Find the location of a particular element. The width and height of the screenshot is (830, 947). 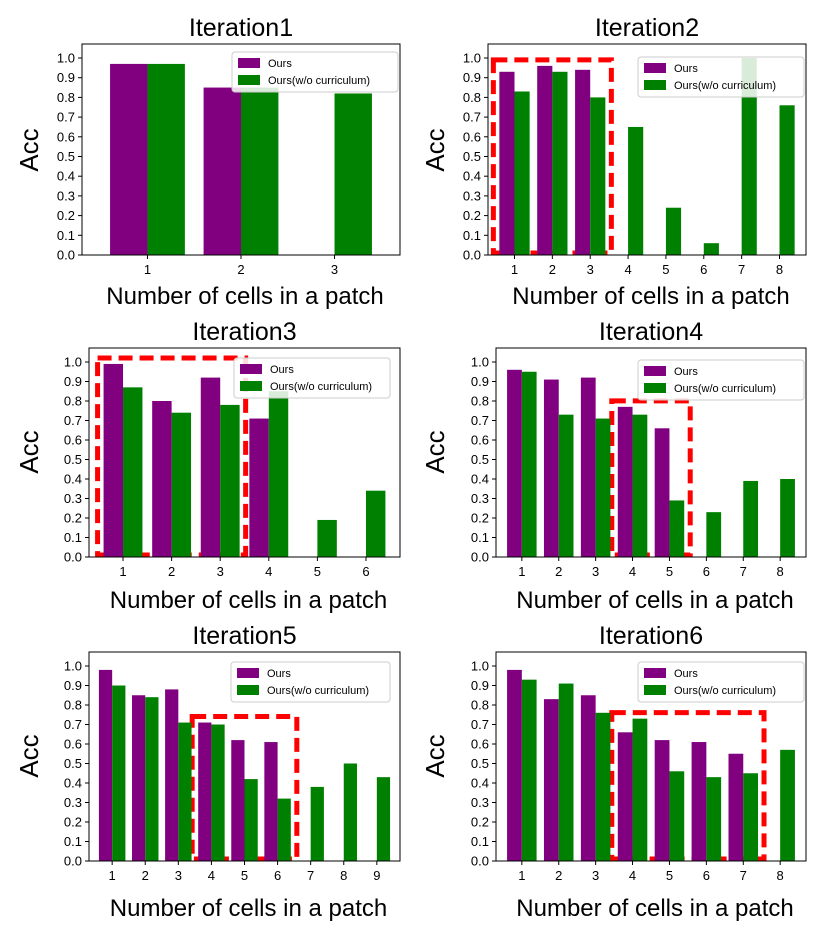

chart-title: Iteration4 is located at coordinates (651, 332).